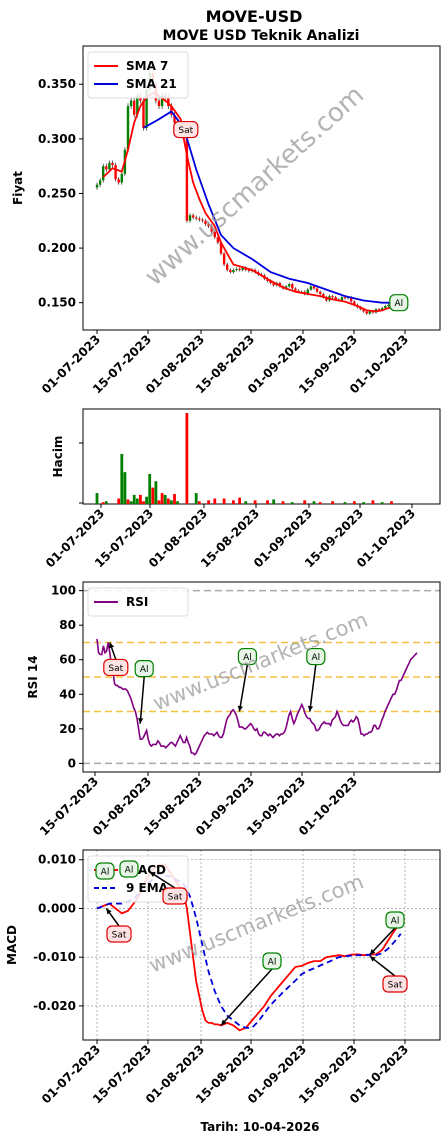  What do you see at coordinates (54, 1006) in the screenshot?
I see `macd-ytick-label: -0.020` at bounding box center [54, 1006].